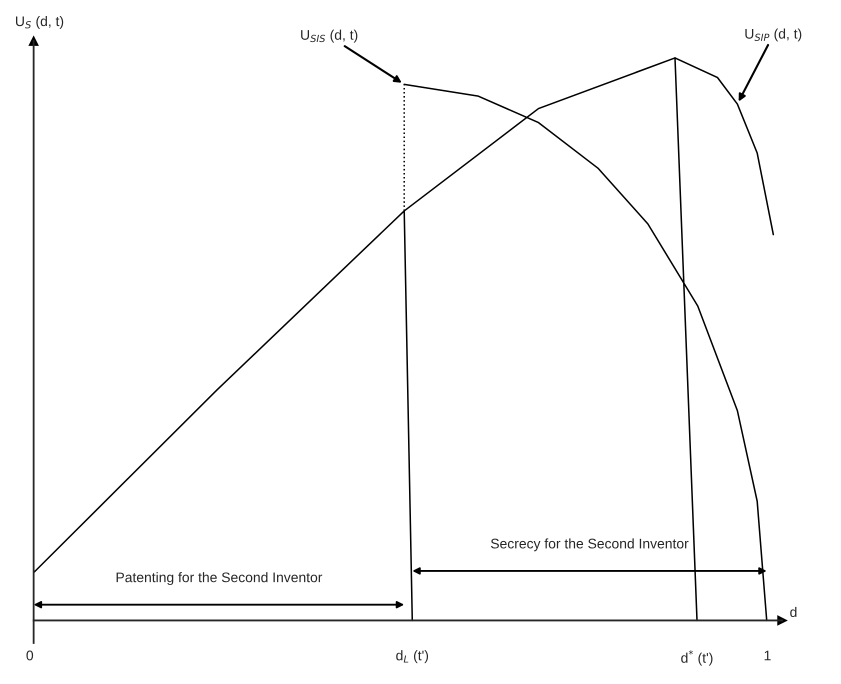 The image size is (841, 684). What do you see at coordinates (793, 612) in the screenshot?
I see `x-axis-title: d` at bounding box center [793, 612].